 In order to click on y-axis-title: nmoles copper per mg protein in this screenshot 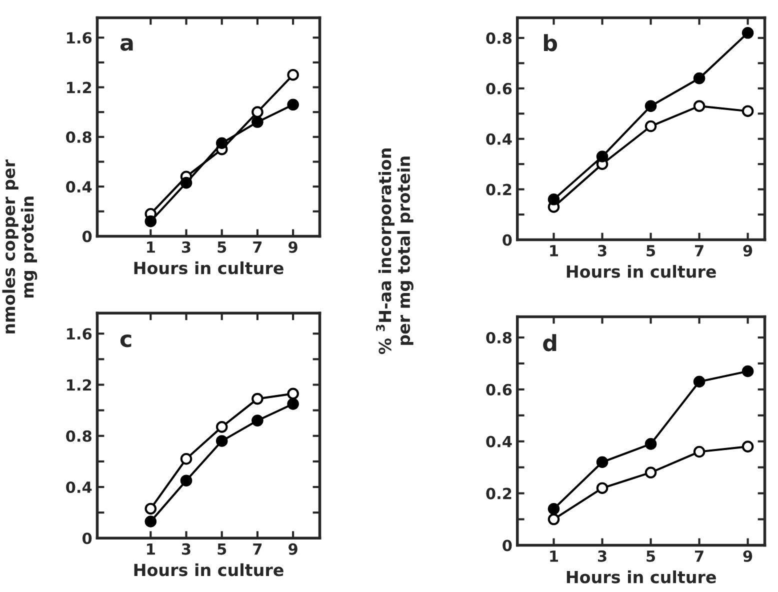, I will do `click(20, 246)`.